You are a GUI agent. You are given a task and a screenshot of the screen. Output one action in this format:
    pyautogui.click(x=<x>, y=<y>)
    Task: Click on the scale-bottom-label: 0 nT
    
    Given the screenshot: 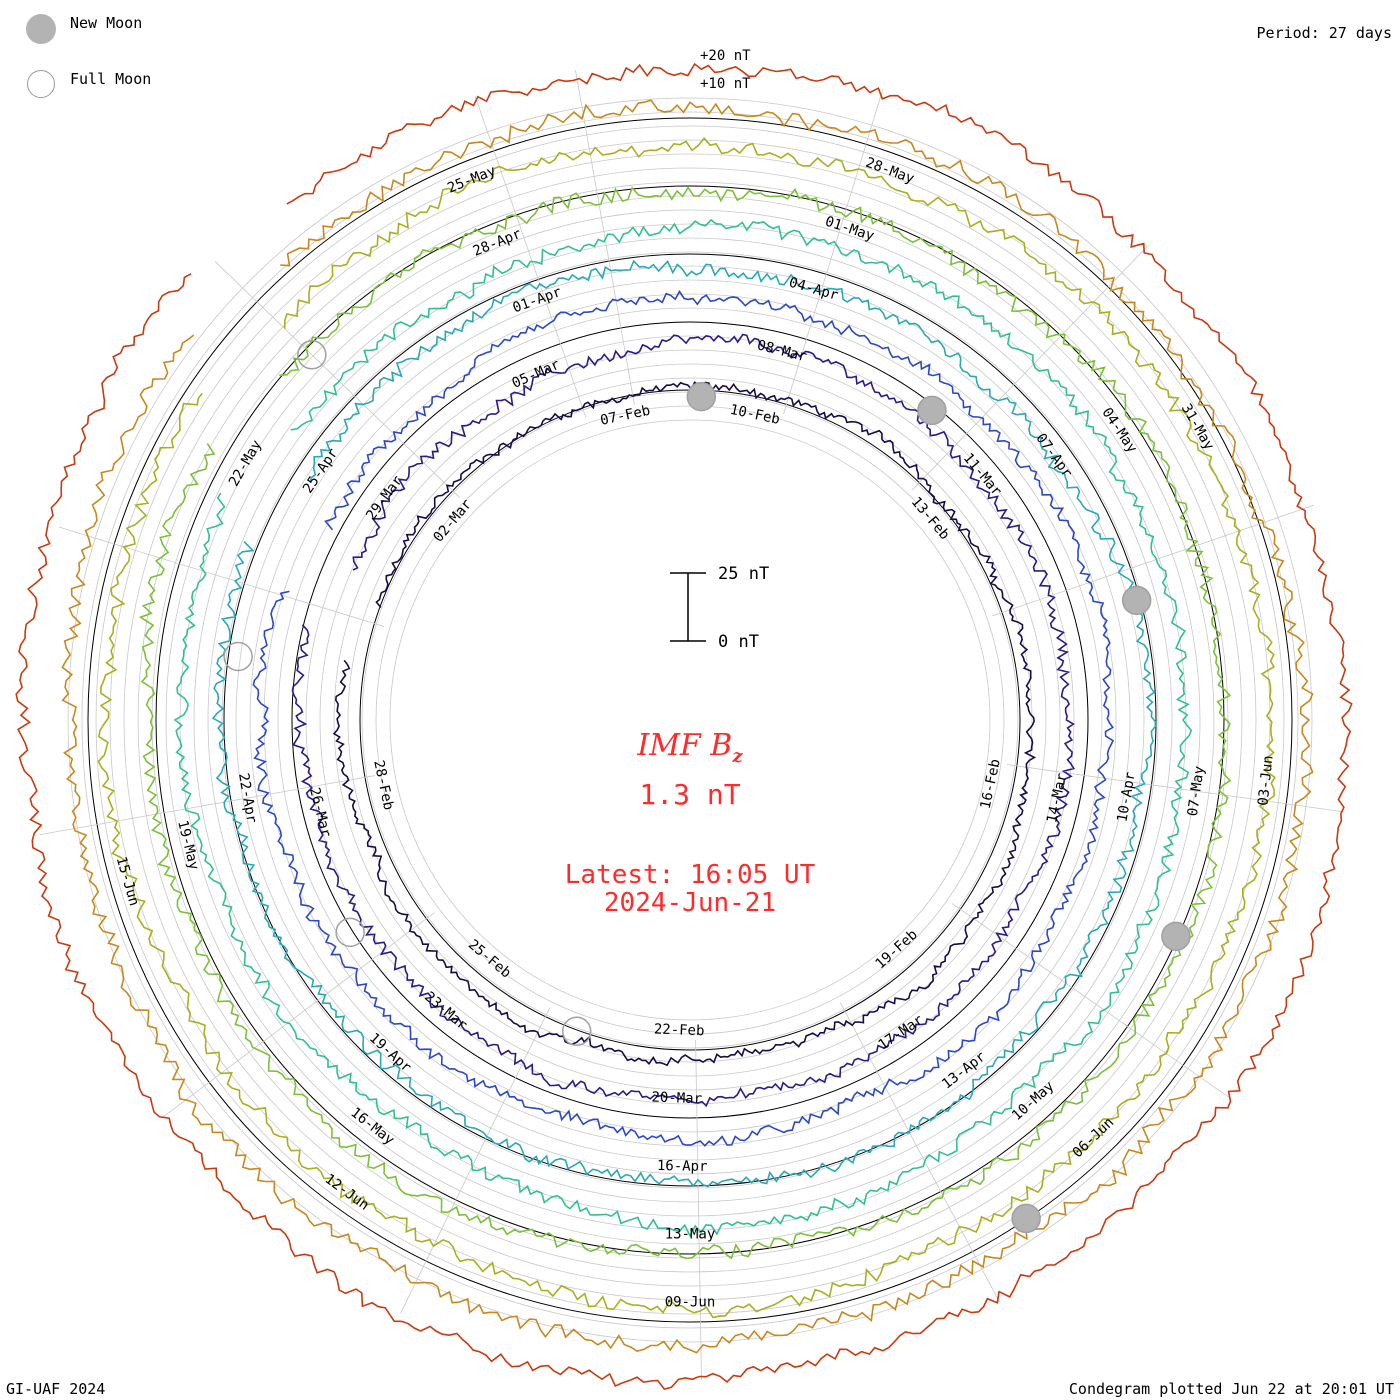 What is the action you would take?
    pyautogui.click(x=738, y=642)
    